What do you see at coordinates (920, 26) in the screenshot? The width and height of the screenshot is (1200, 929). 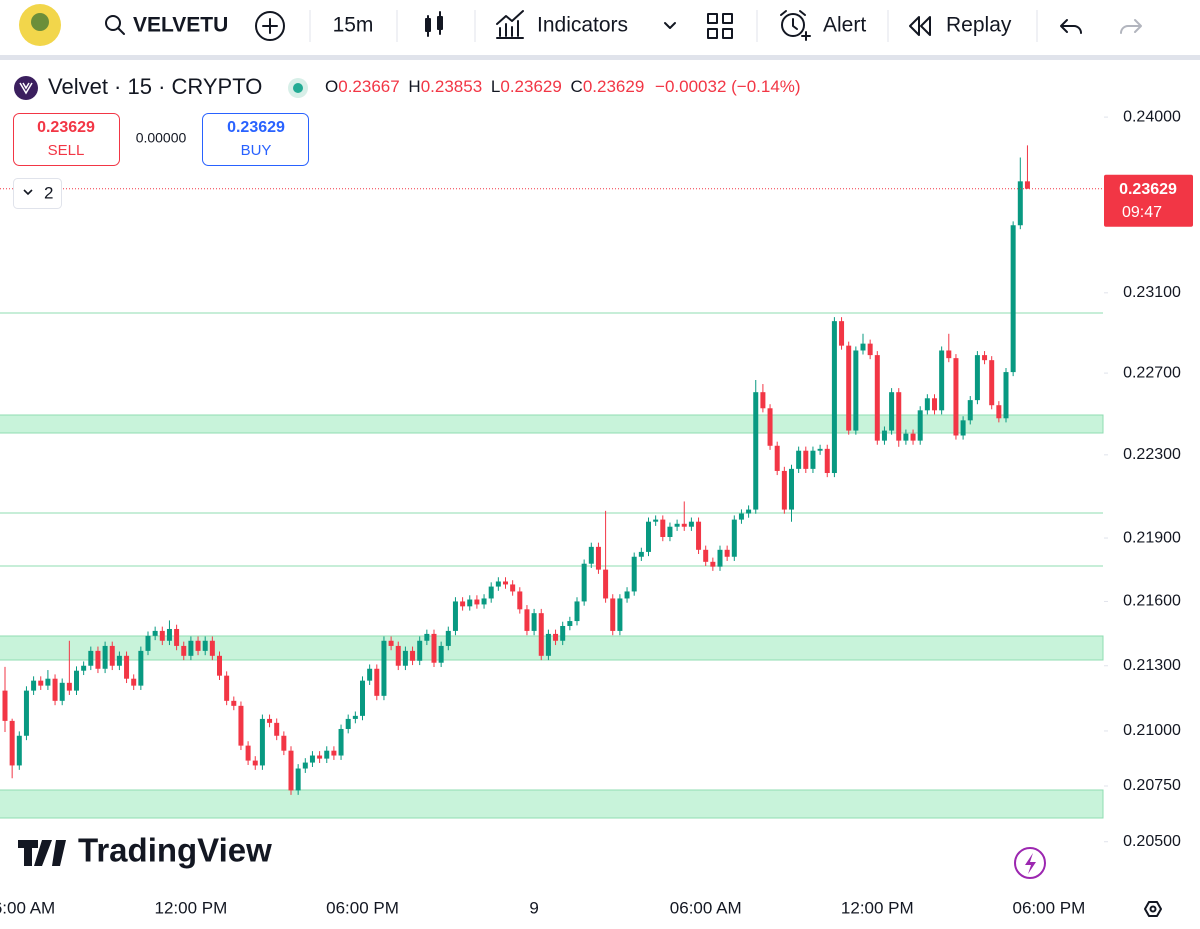 I see `replay-icon` at bounding box center [920, 26].